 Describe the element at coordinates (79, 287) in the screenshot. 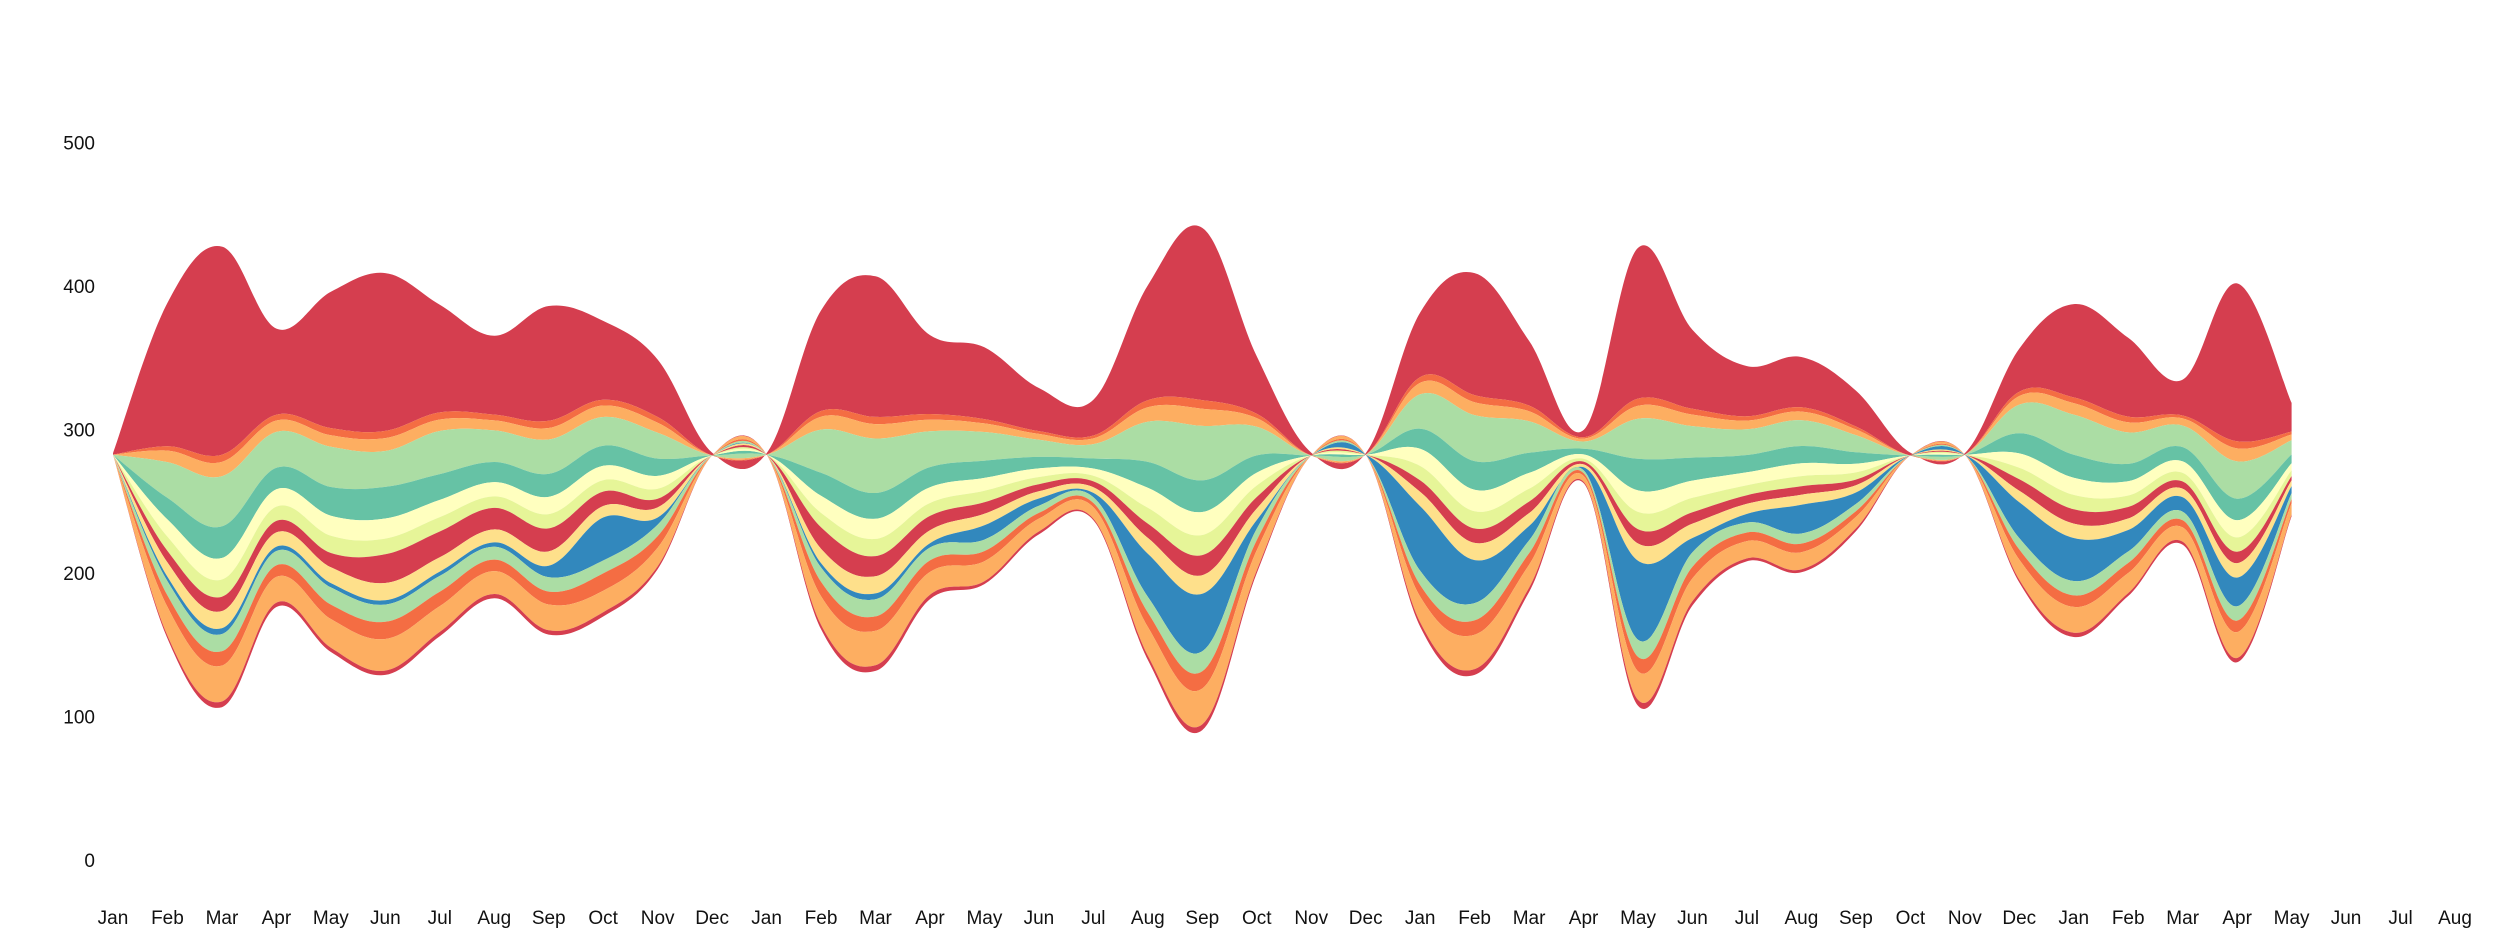

I see `y-tick-label: 400` at that location.